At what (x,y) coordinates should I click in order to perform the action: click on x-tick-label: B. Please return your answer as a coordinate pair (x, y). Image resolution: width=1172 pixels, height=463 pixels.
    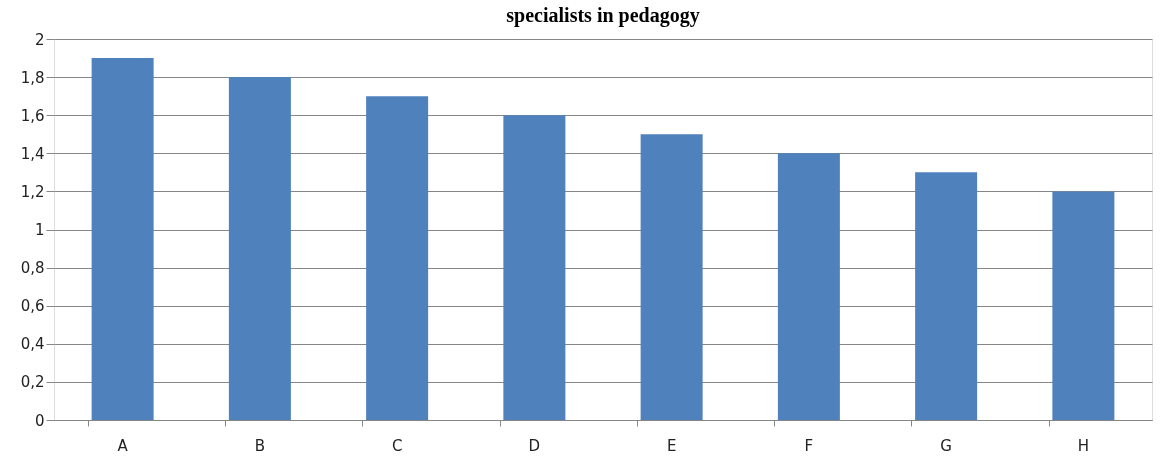
    Looking at the image, I should click on (260, 445).